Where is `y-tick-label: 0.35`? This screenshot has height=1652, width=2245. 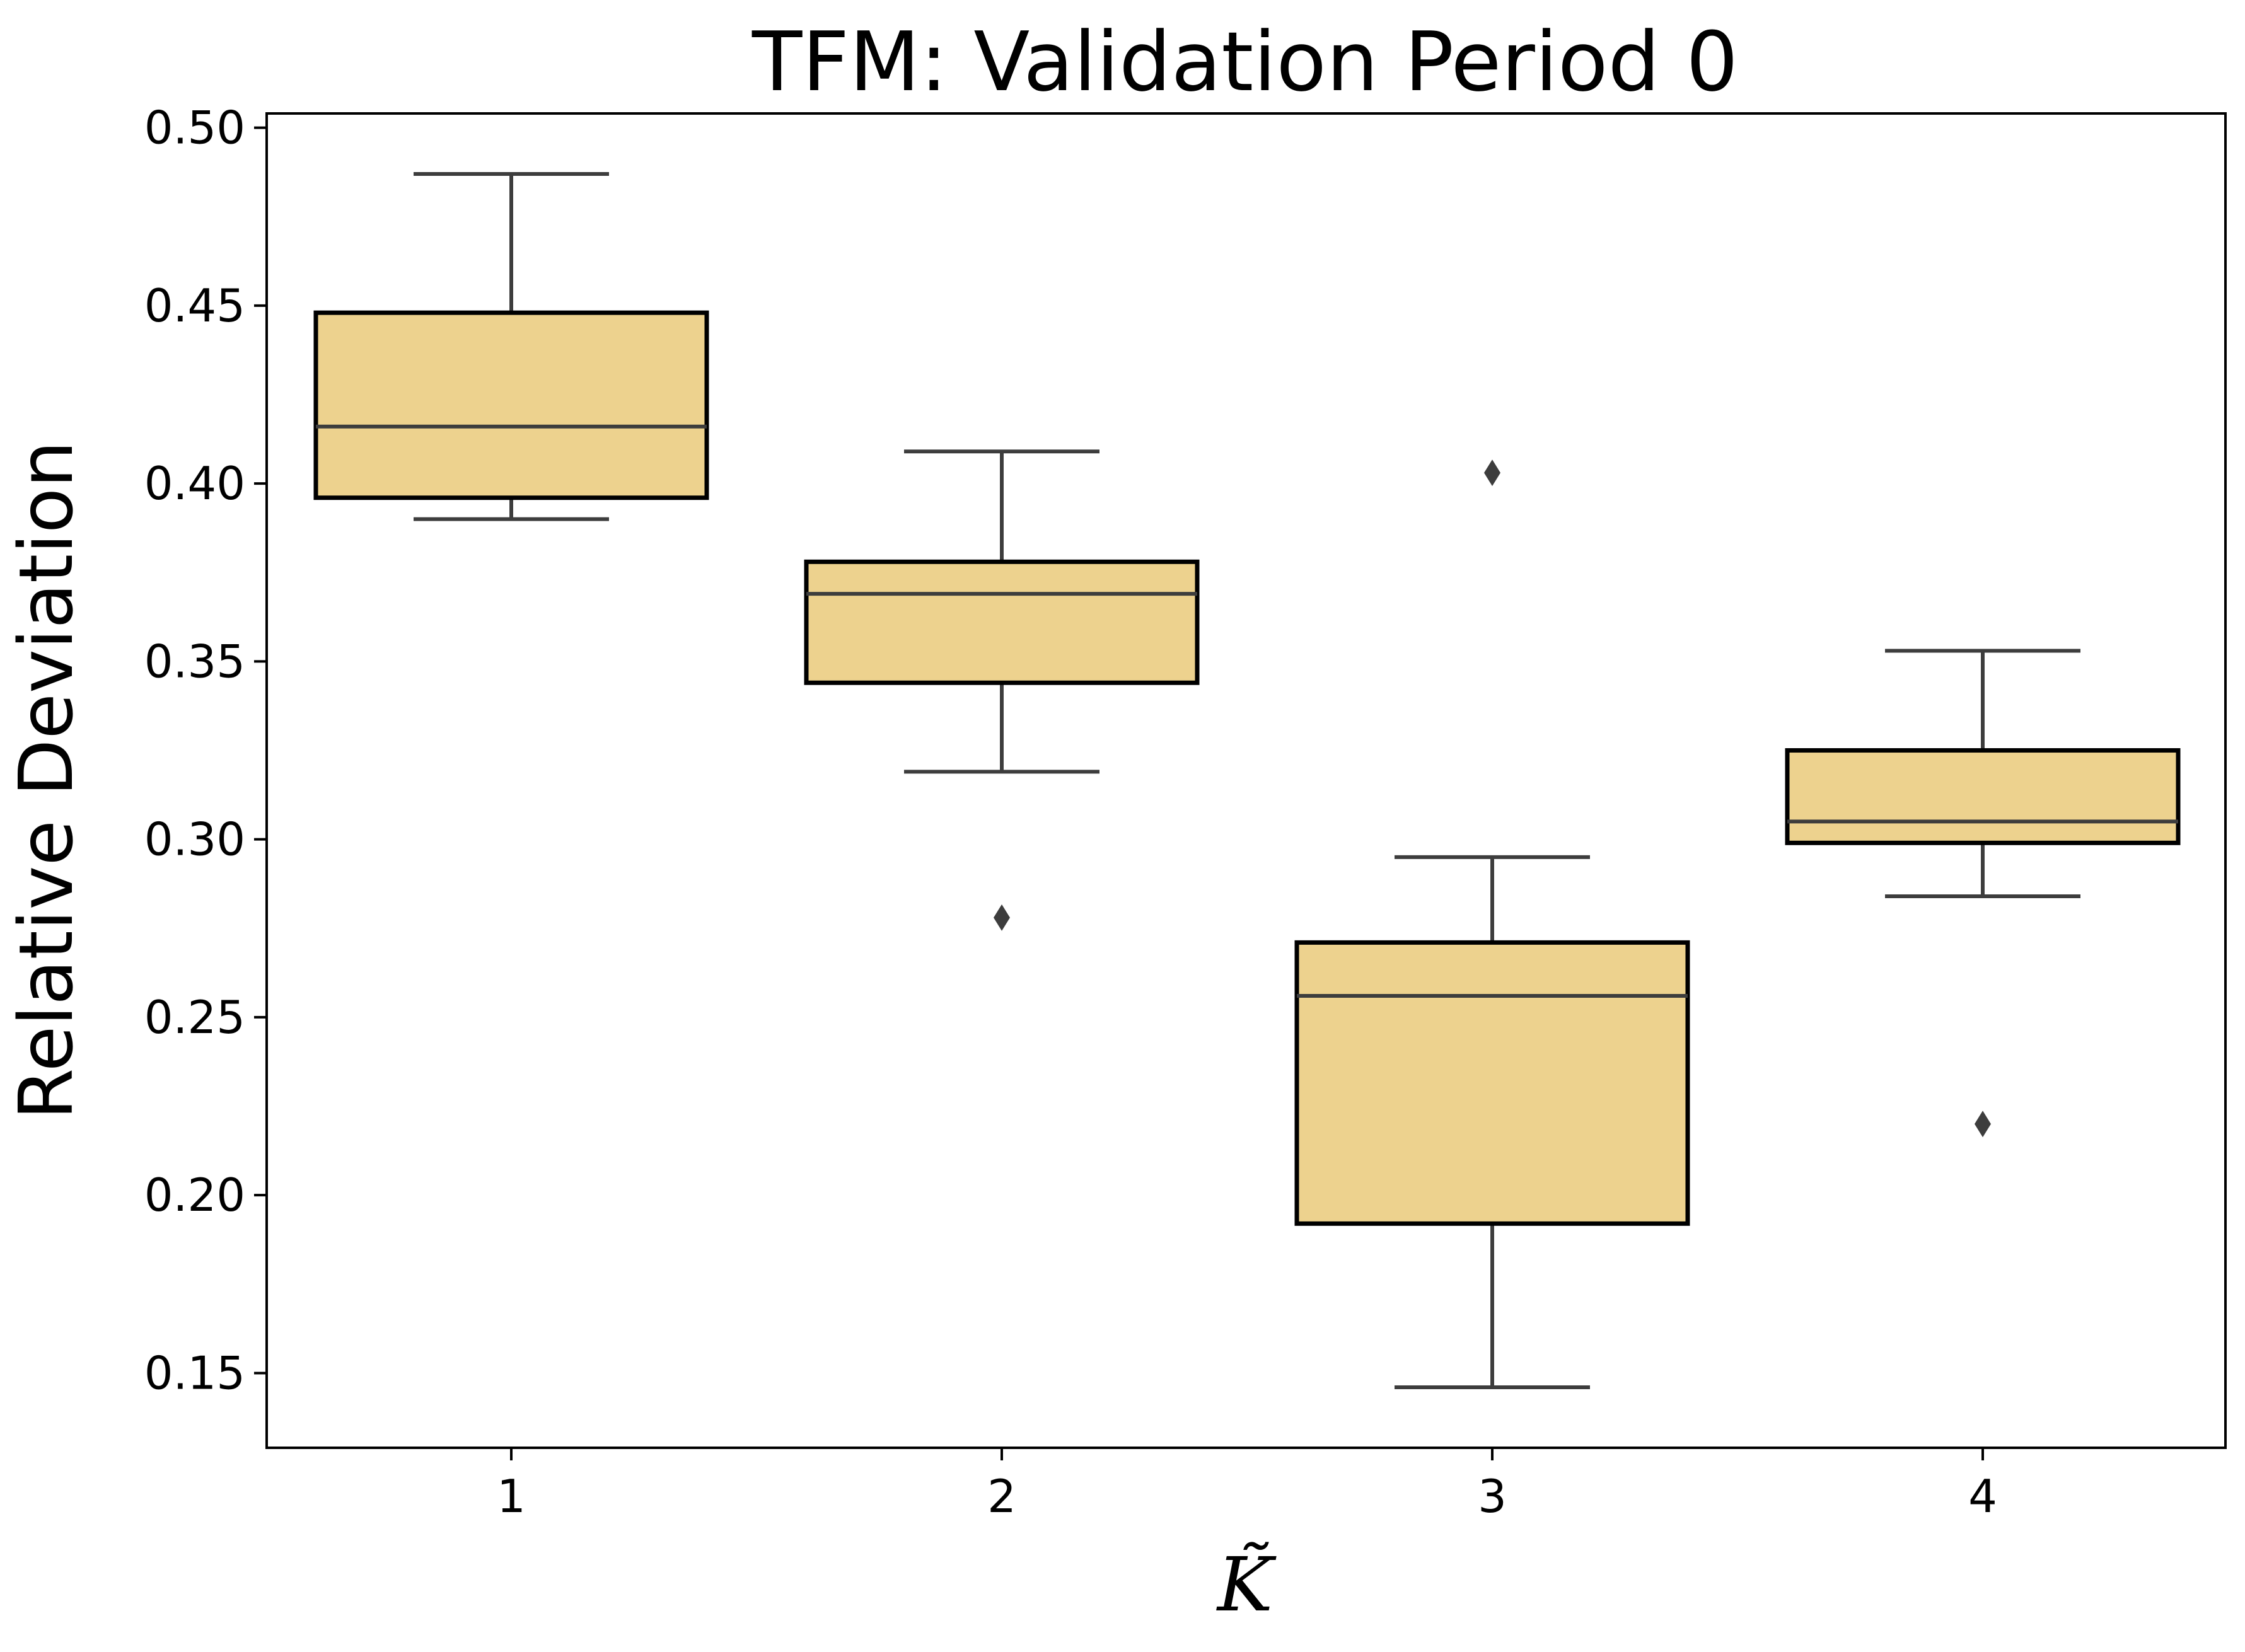
y-tick-label: 0.35 is located at coordinates (194, 661).